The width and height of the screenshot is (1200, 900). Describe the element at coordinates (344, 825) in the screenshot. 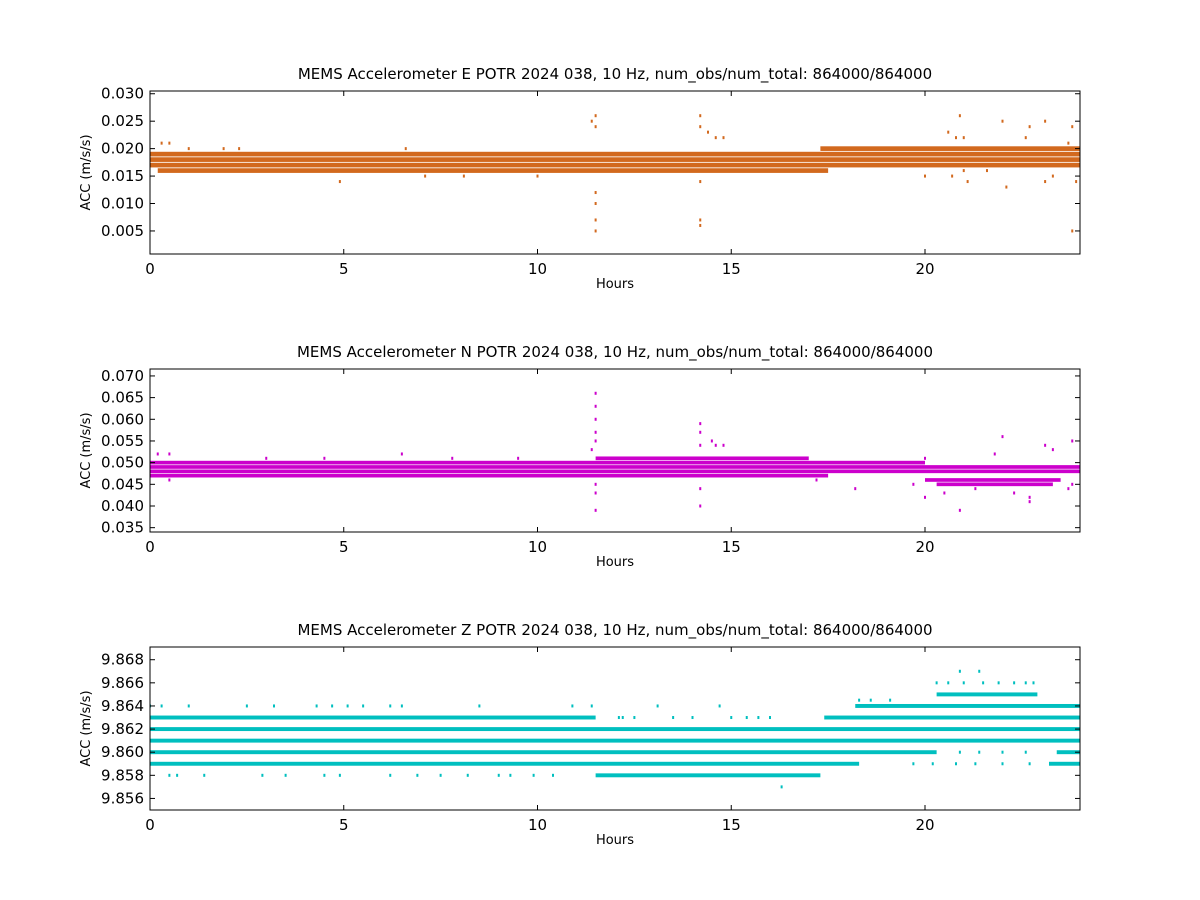

I see `x-tick-label: 5` at that location.